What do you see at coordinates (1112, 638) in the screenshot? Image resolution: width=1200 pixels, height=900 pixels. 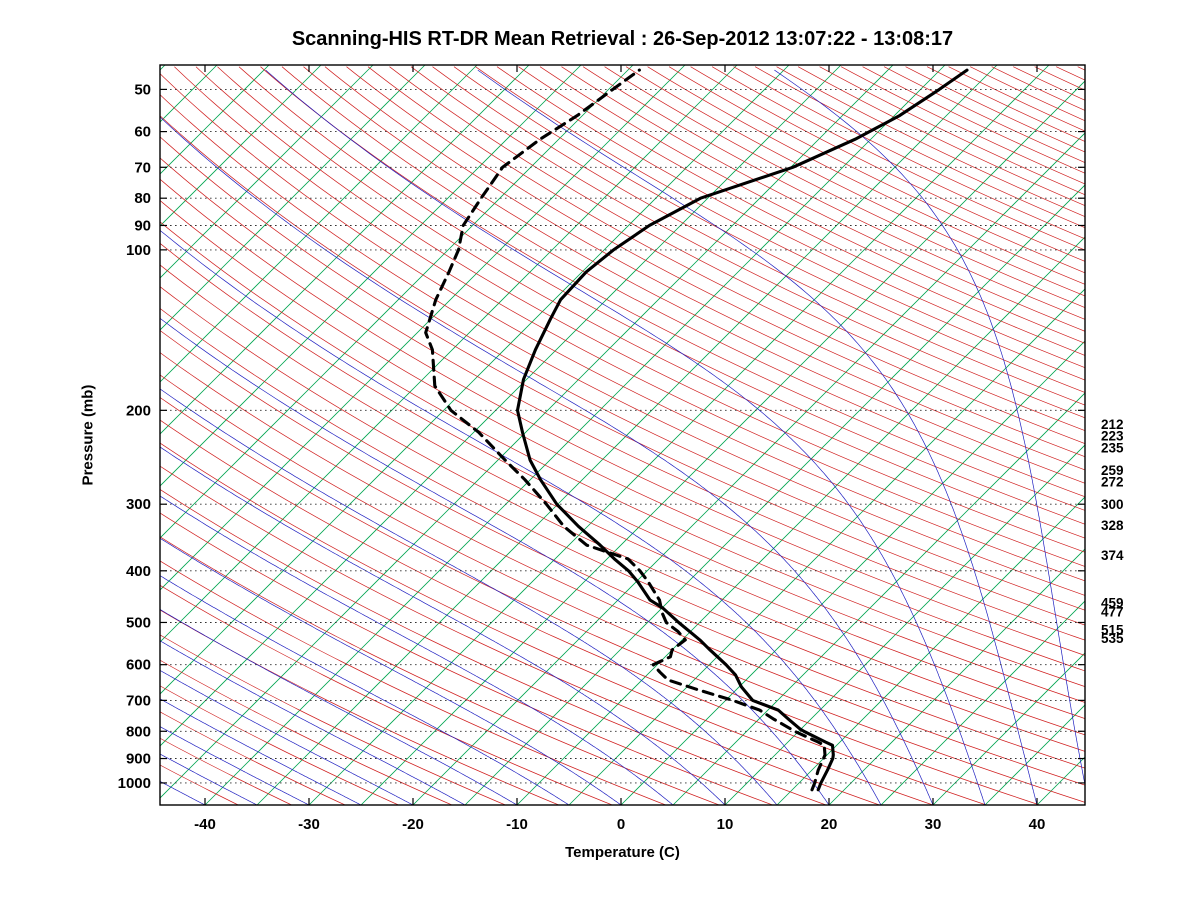 I see `right-pressure-label: 535` at bounding box center [1112, 638].